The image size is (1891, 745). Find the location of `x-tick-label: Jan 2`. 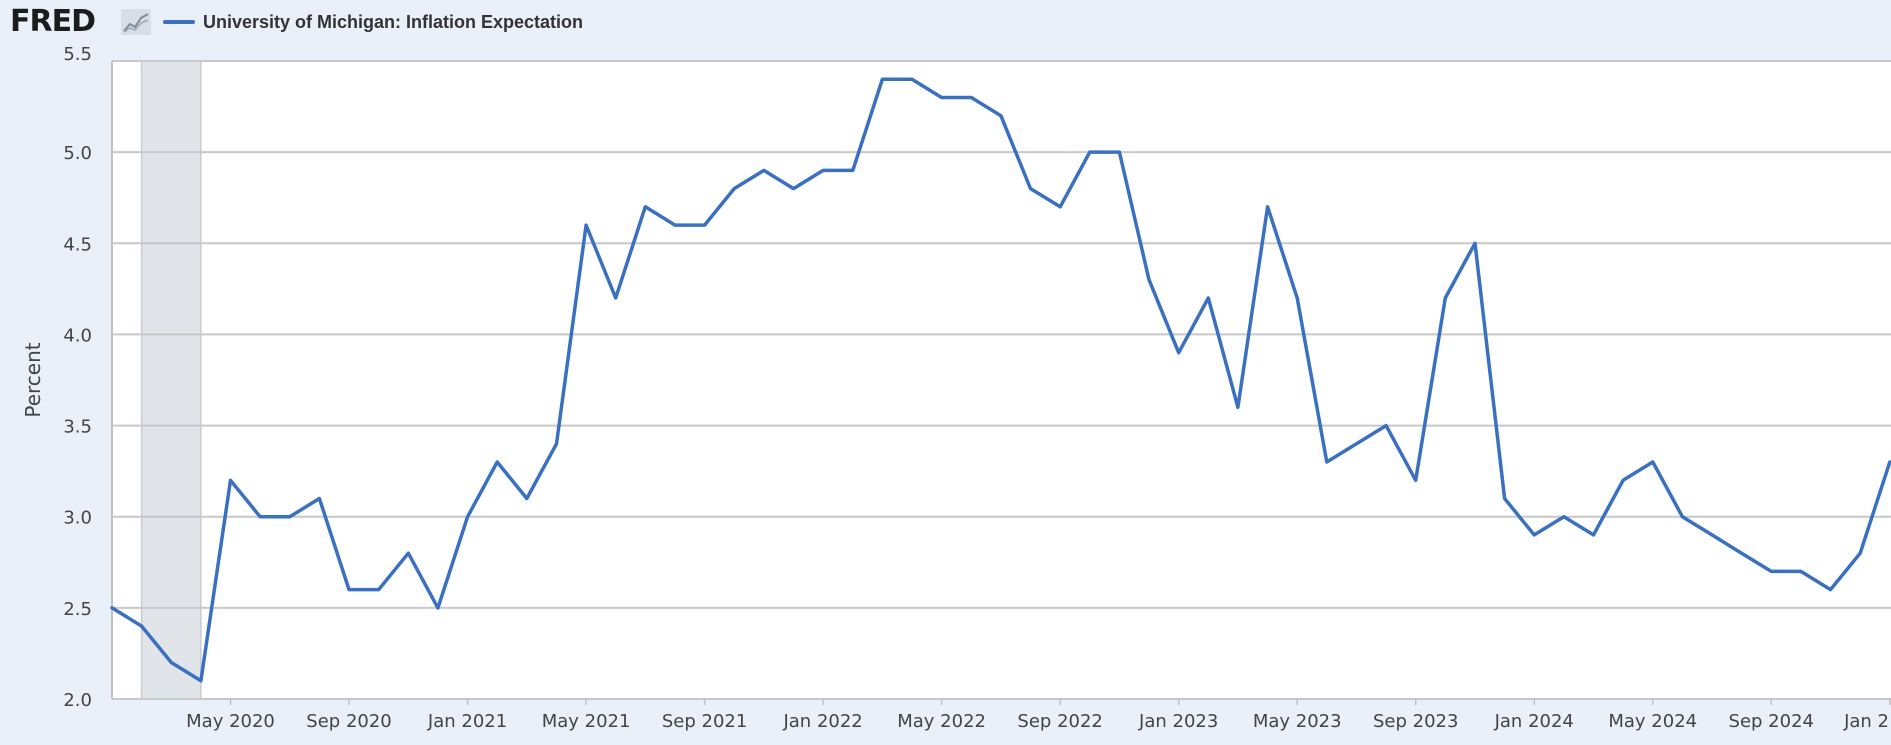

x-tick-label: Jan 2 is located at coordinates (1866, 721).